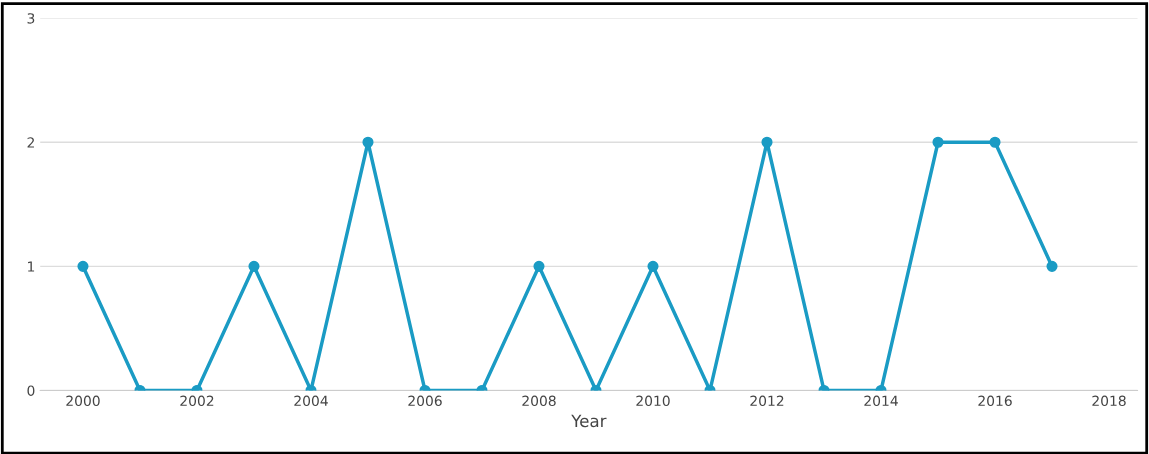  Describe the element at coordinates (767, 401) in the screenshot. I see `x-tick-label: 2012` at that location.